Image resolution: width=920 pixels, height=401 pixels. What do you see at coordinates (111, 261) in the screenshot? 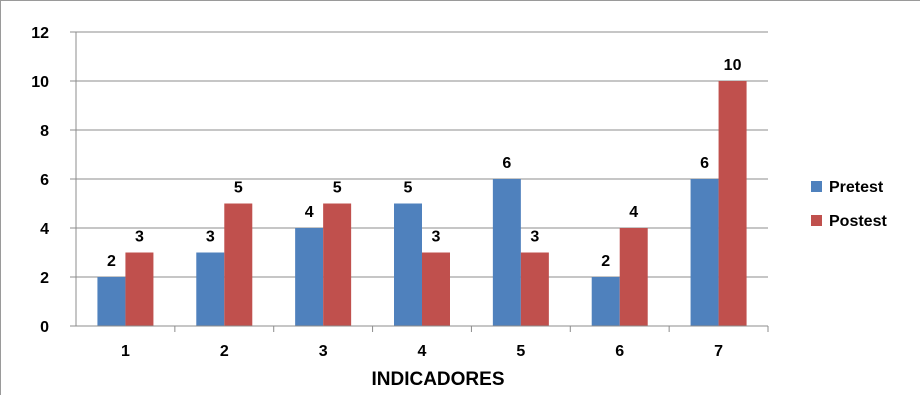
I see `data-label-pretest-1: 2` at bounding box center [111, 261].